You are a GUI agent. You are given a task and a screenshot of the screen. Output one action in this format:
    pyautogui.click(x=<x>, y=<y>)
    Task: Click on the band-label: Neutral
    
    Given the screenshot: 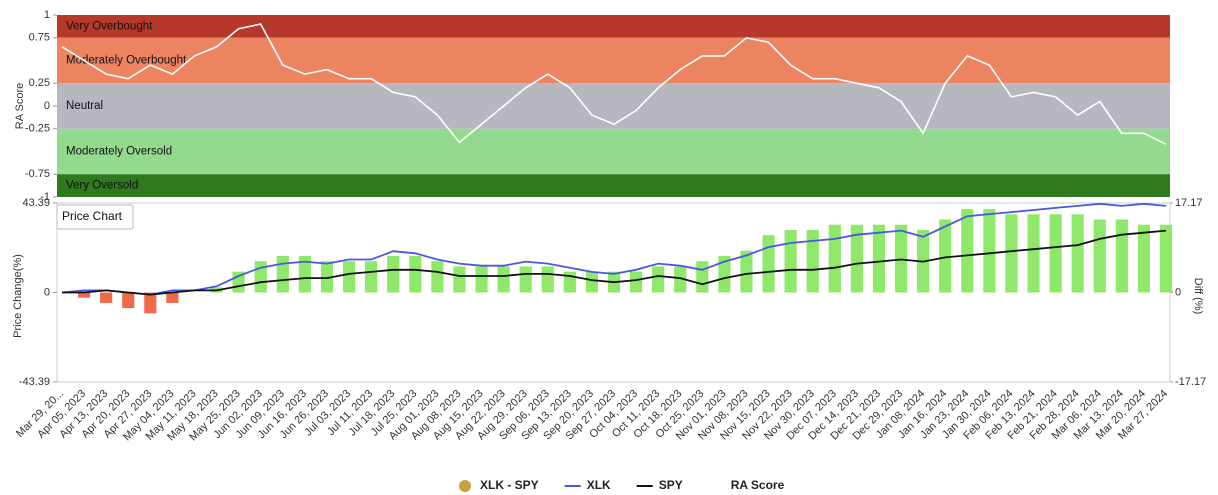 What is the action you would take?
    pyautogui.click(x=84, y=106)
    